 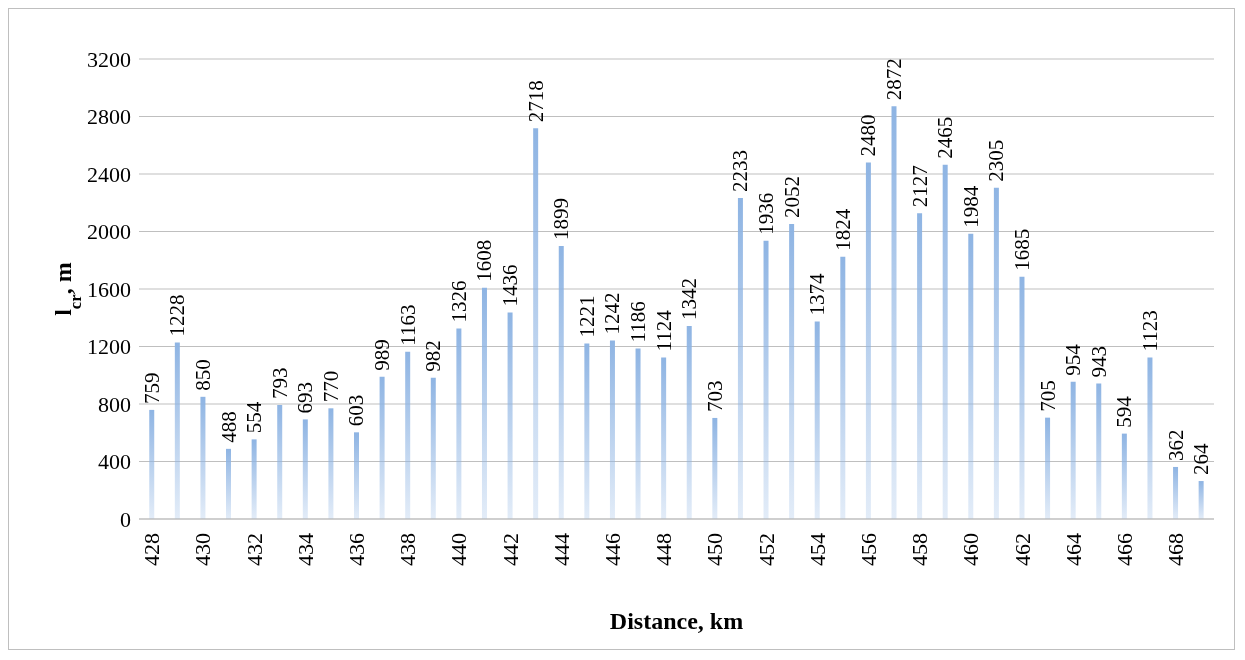 I want to click on data-label: 1123, so click(x=1149, y=331).